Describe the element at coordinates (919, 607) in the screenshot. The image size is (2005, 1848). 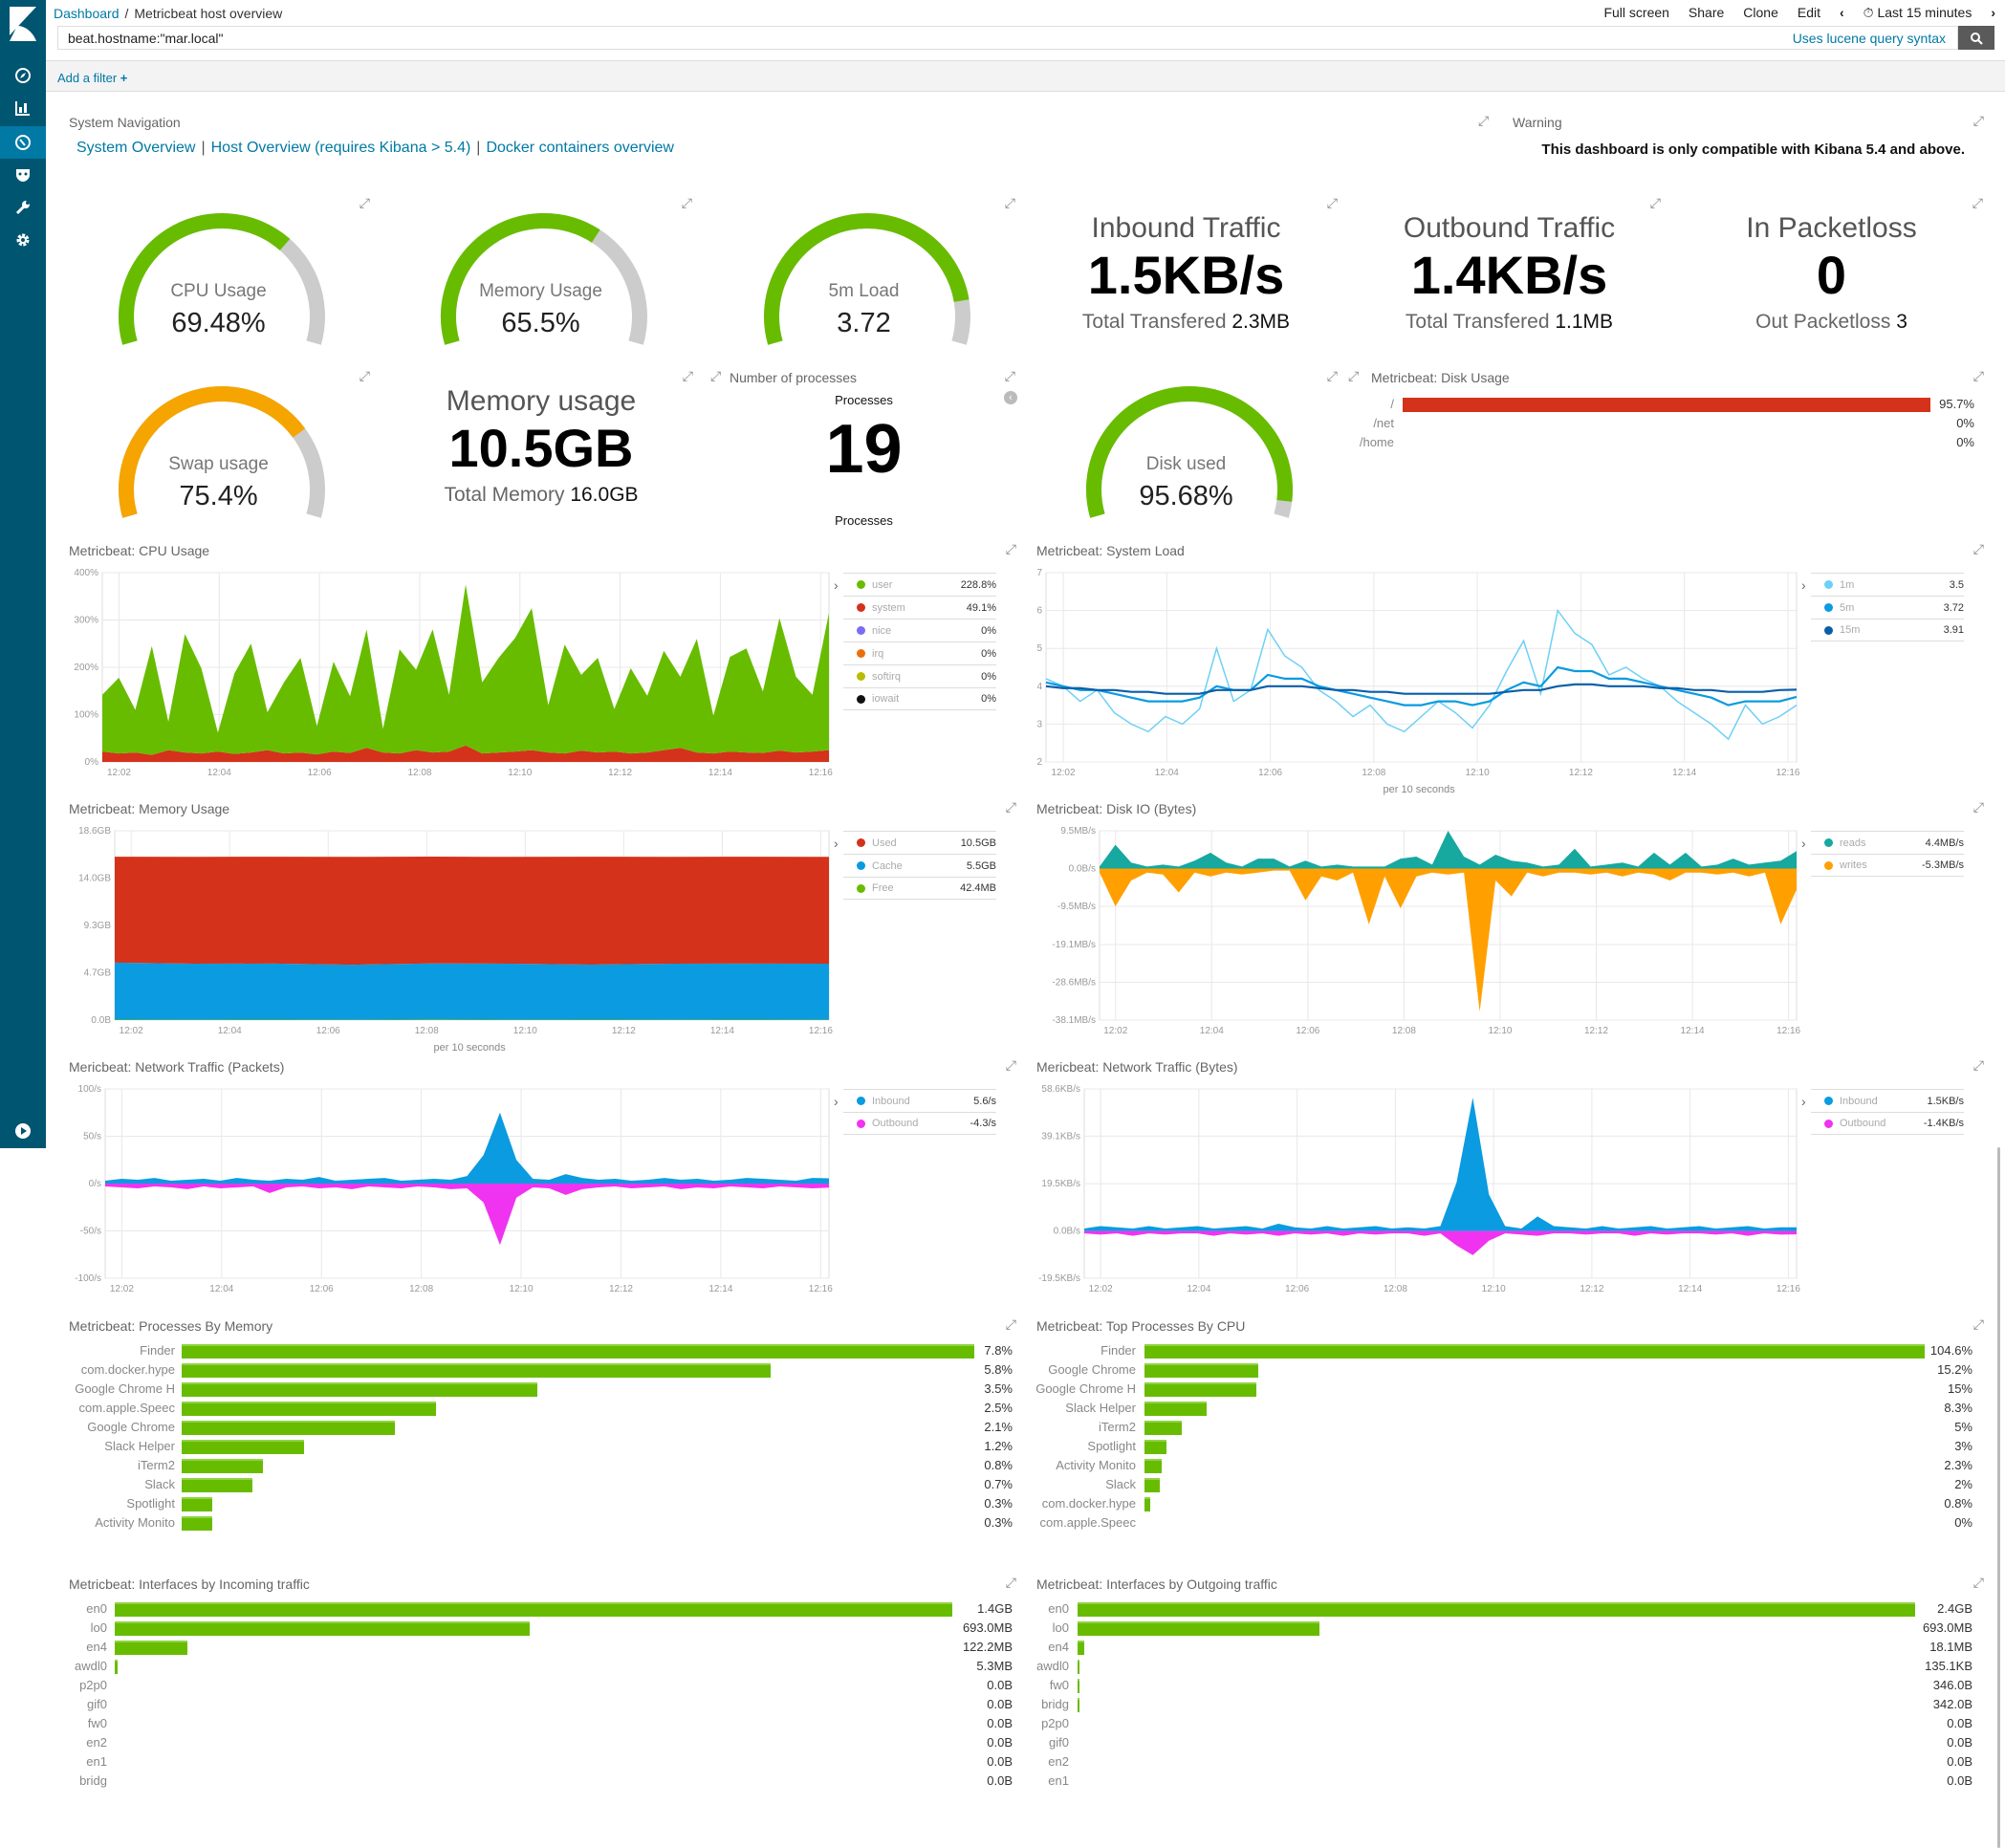
I see `legend-item: system 49.1%` at that location.